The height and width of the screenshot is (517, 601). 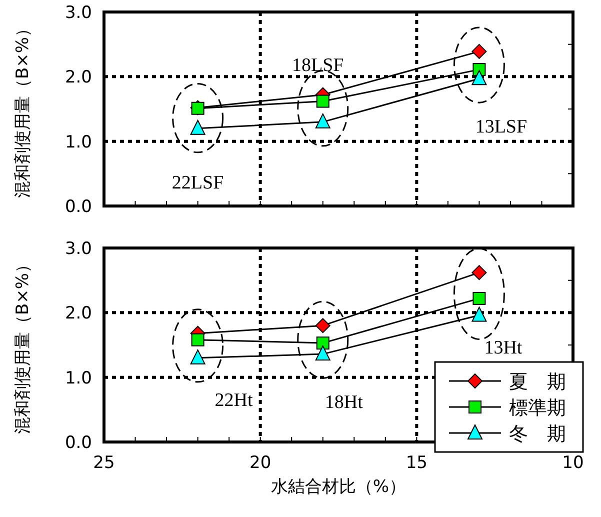 I want to click on x-tick-label: 20, so click(x=261, y=463).